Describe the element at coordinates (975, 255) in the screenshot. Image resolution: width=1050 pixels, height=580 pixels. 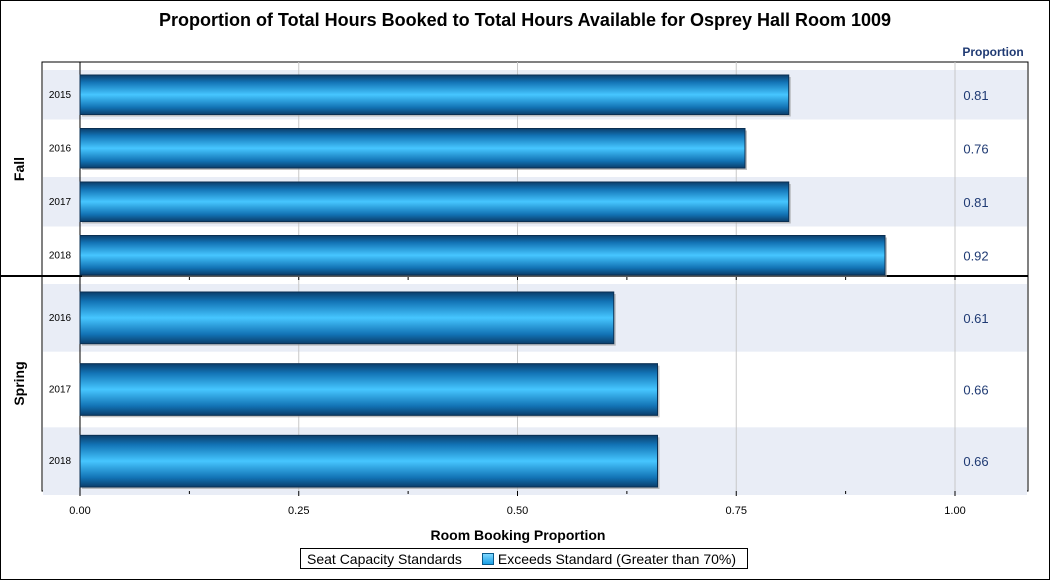
I see `value-label: 0.92` at that location.